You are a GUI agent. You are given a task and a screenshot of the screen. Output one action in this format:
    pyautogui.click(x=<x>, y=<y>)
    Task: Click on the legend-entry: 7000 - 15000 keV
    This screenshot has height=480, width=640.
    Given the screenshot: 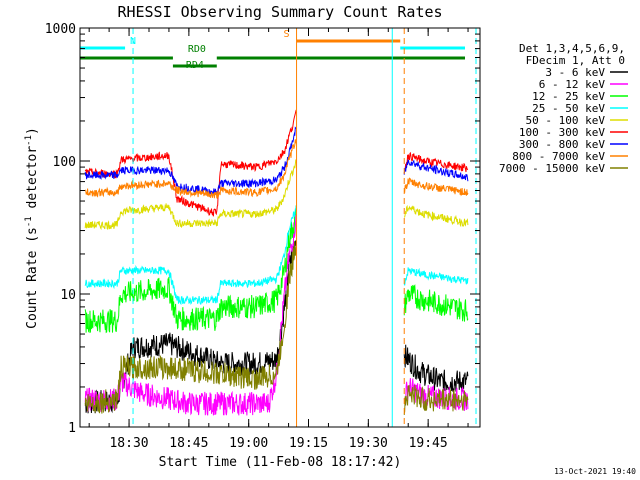 What is the action you would take?
    pyautogui.click(x=552, y=168)
    